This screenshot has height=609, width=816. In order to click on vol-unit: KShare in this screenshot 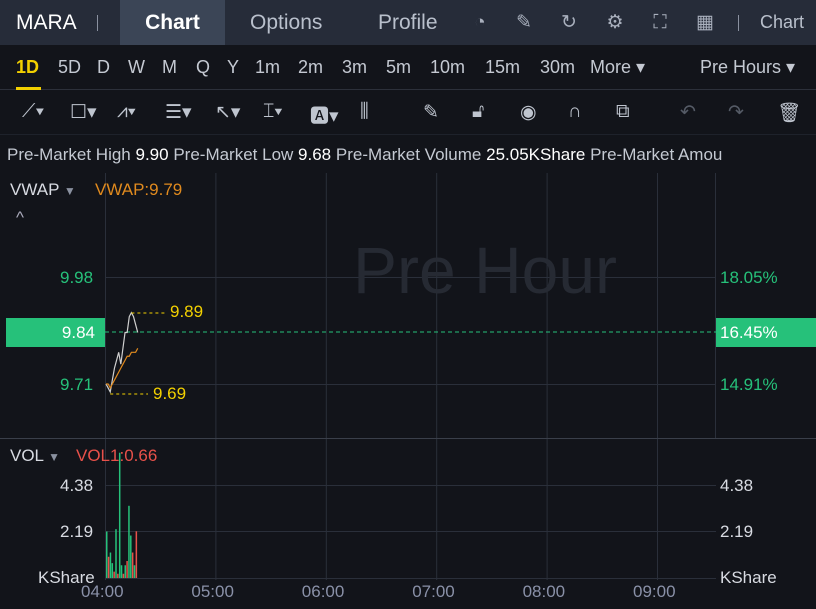, I will do `click(66, 577)`.